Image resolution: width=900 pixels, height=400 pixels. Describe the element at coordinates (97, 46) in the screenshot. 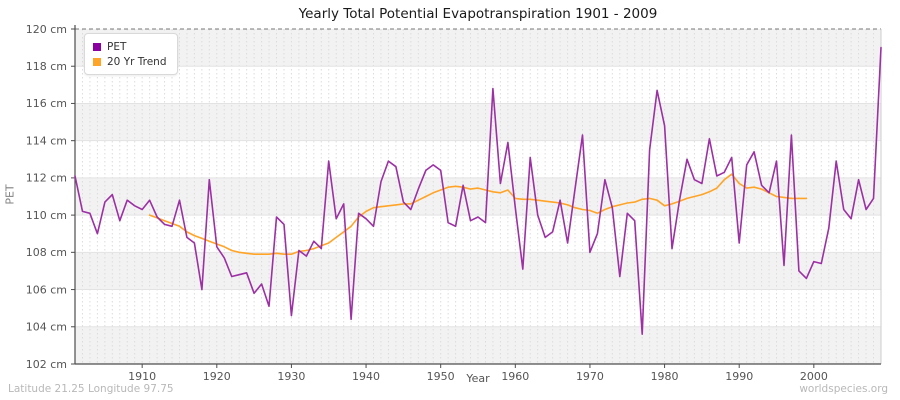

I see `pet-swatch-icon` at that location.